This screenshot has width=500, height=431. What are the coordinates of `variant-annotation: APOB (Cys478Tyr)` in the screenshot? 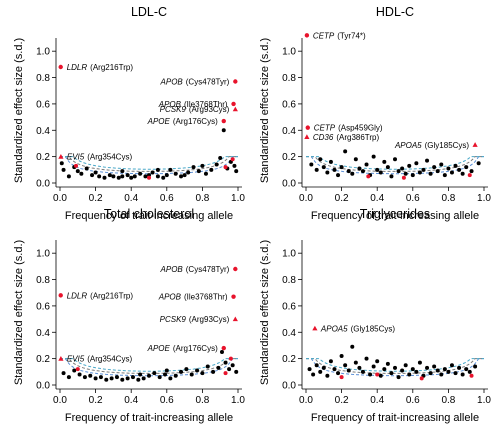 It's located at (195, 269).